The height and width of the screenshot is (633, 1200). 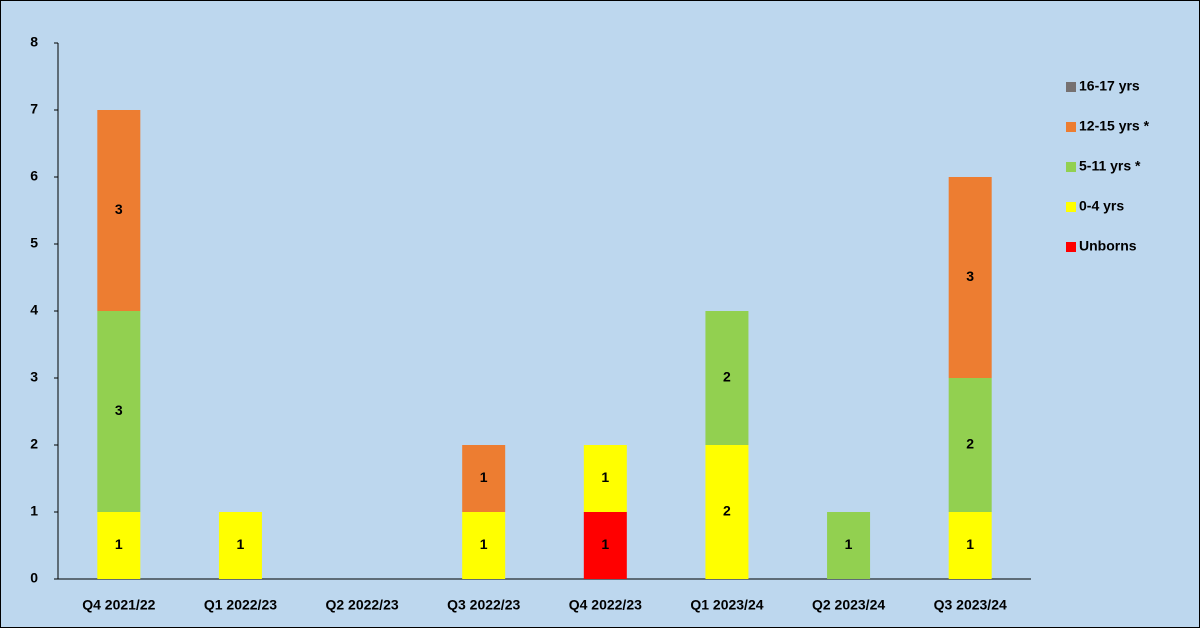 What do you see at coordinates (34, 377) in the screenshot?
I see `y-tick-label: 3` at bounding box center [34, 377].